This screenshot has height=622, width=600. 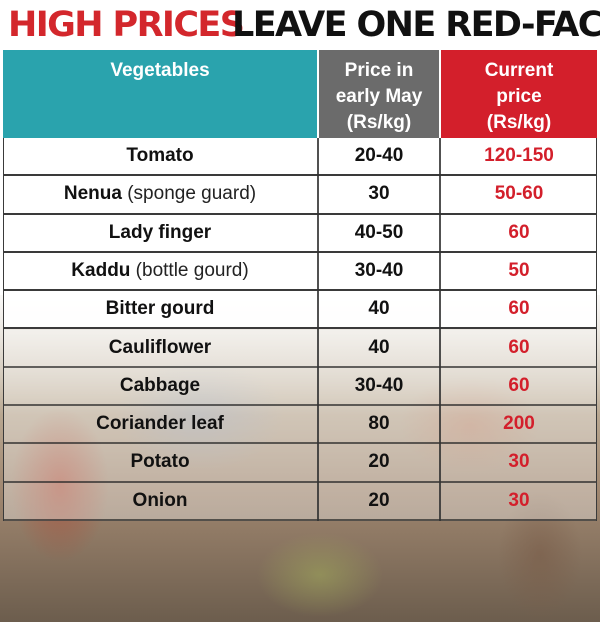 I want to click on vegetable-note: (bottle gourd), so click(x=189, y=270).